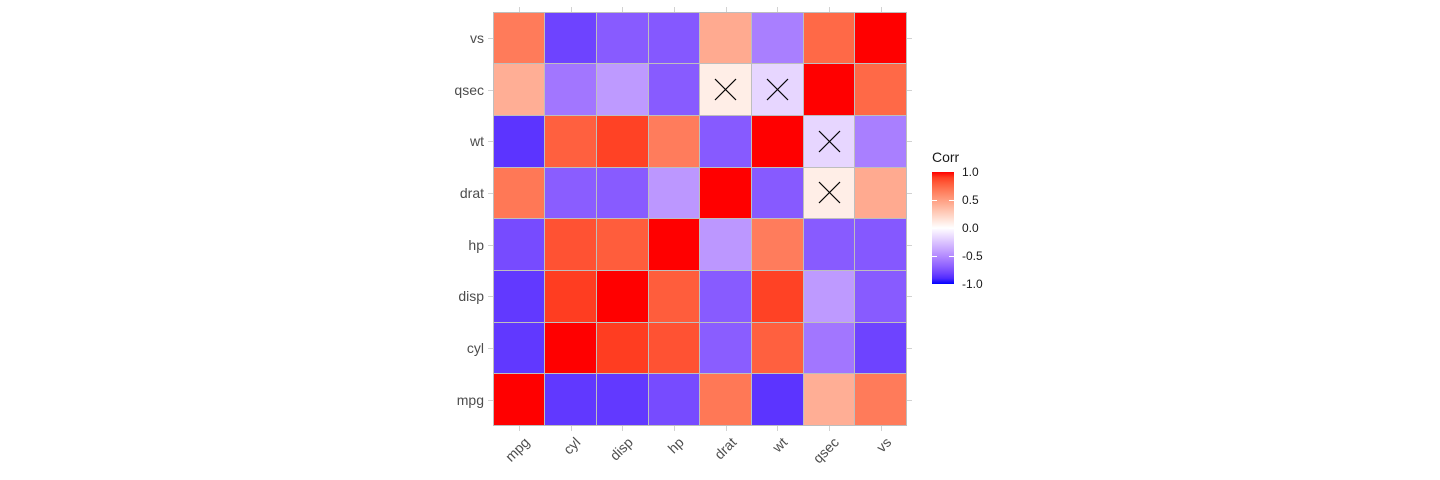 This screenshot has height=480, width=1440. Describe the element at coordinates (476, 244) in the screenshot. I see `y-axis-label-hp: hp` at that location.